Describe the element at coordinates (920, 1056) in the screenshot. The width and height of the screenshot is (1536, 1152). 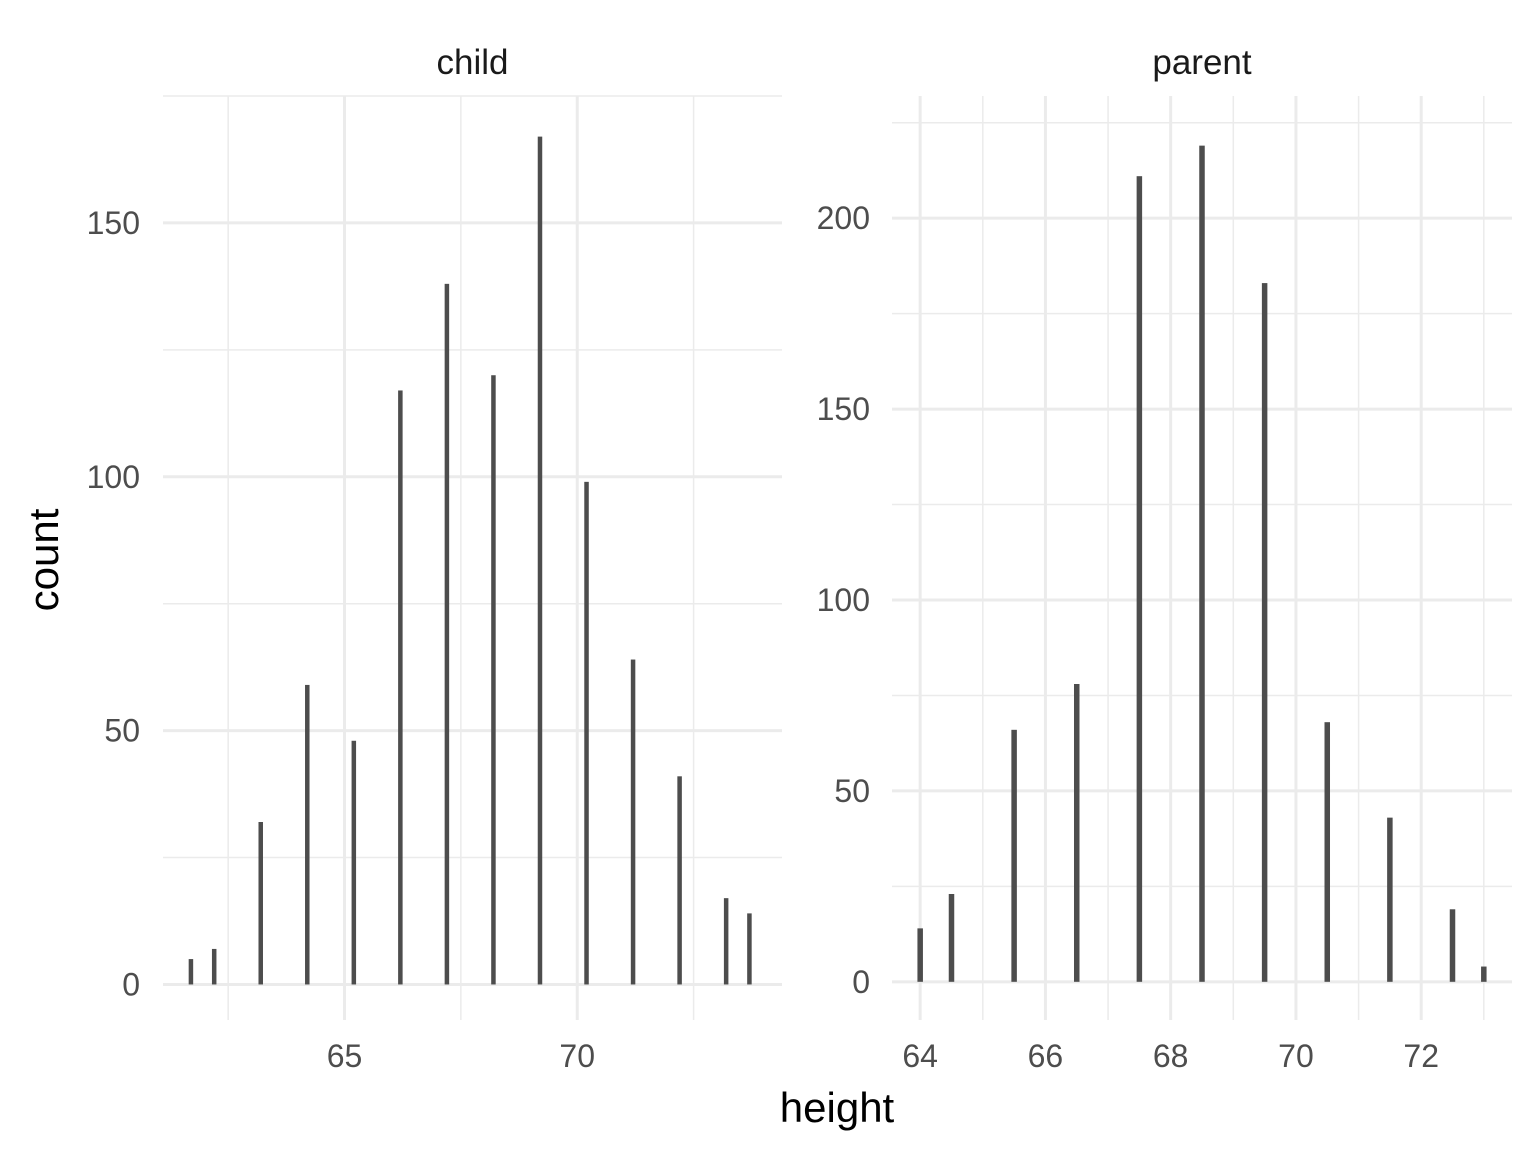
I see `x-tick-label: 64` at that location.